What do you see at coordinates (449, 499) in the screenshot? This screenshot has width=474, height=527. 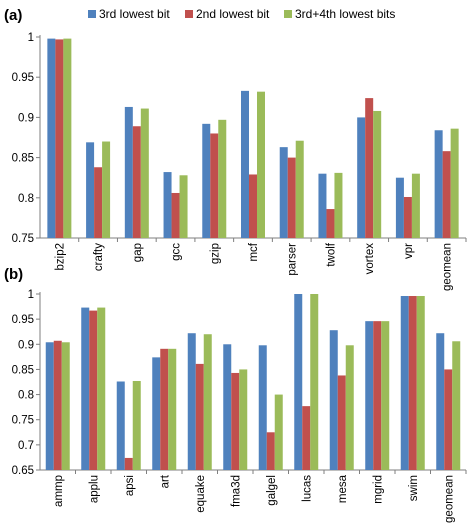 I see `category-label-geomean: geomean` at bounding box center [449, 499].